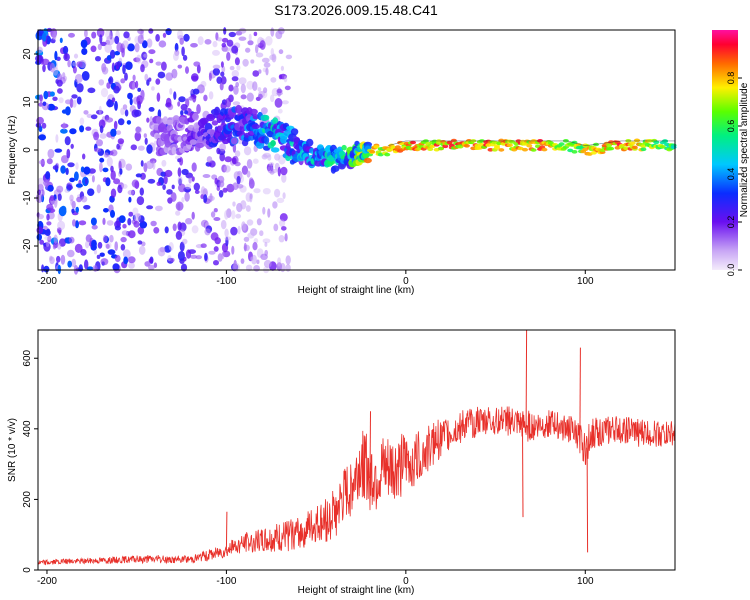 The image size is (750, 600). What do you see at coordinates (27, 102) in the screenshot?
I see `y-tick-label: 10` at bounding box center [27, 102].